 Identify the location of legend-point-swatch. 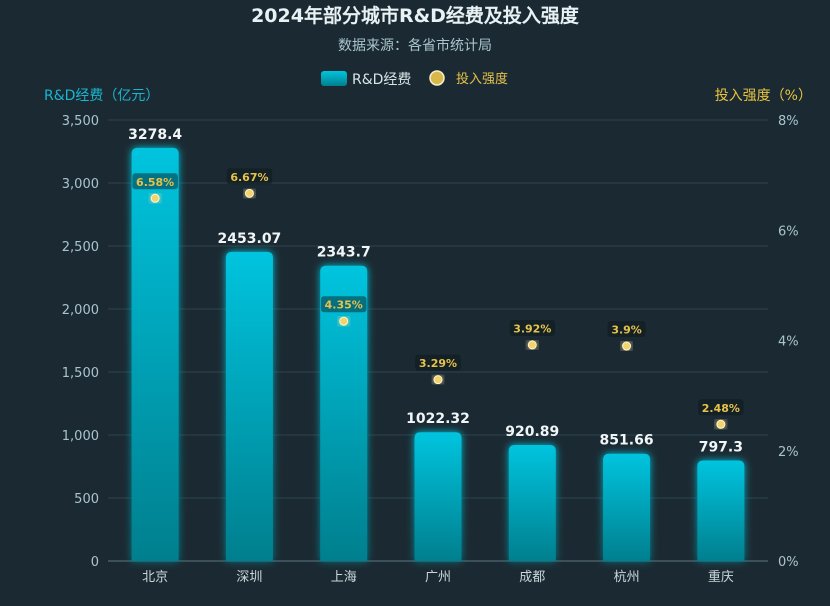
(437, 78).